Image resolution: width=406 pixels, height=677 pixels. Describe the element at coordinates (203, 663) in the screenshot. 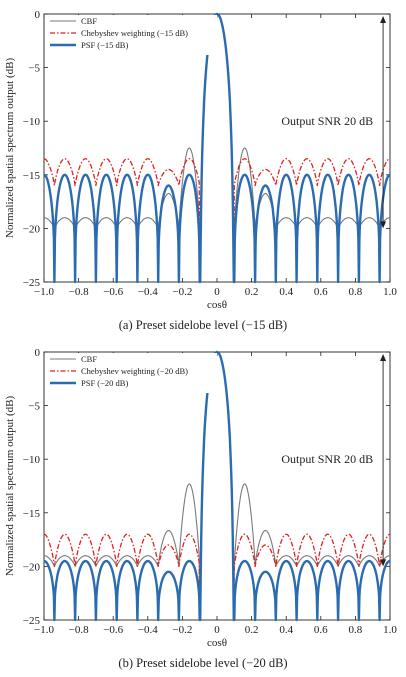

I see `chart-caption-b: (b) Preset sidelobe level (−20 dB)` at that location.